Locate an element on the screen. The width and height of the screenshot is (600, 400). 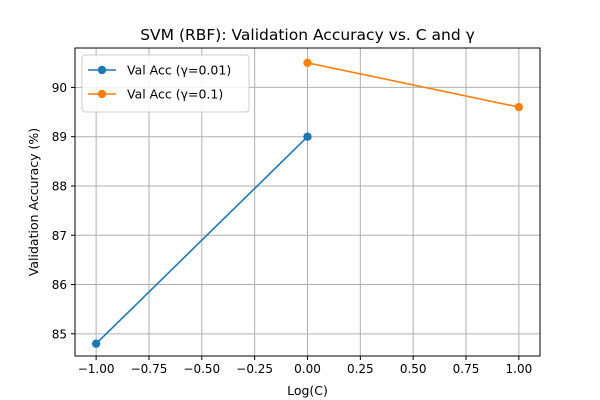
y-tick-label: 88 is located at coordinates (59, 186).